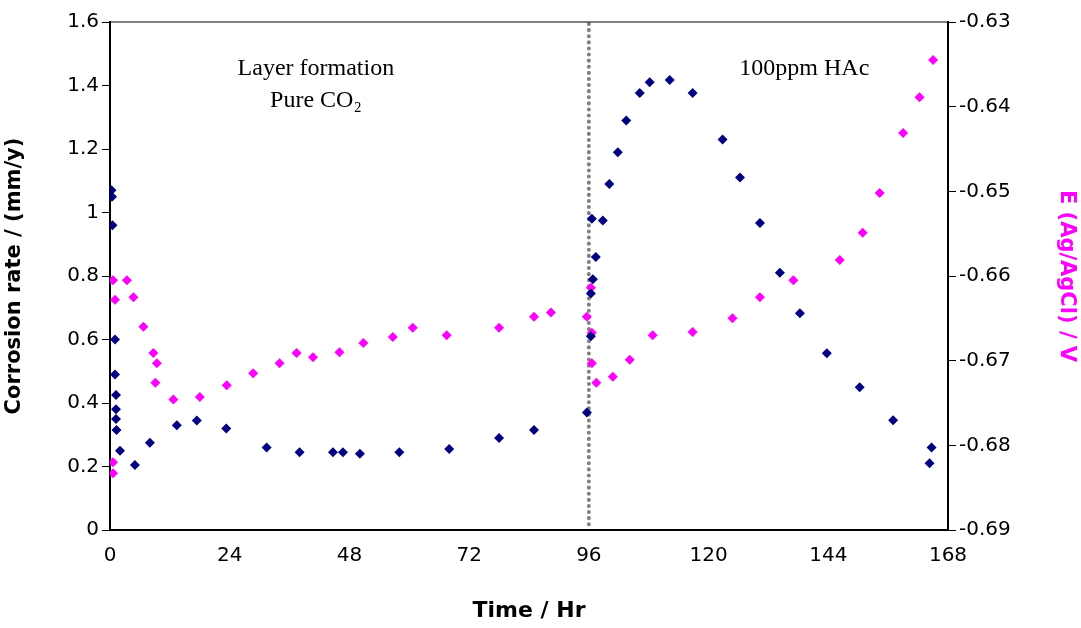 The height and width of the screenshot is (628, 1081). I want to click on y2-tick-label: -0.67, so click(985, 358).